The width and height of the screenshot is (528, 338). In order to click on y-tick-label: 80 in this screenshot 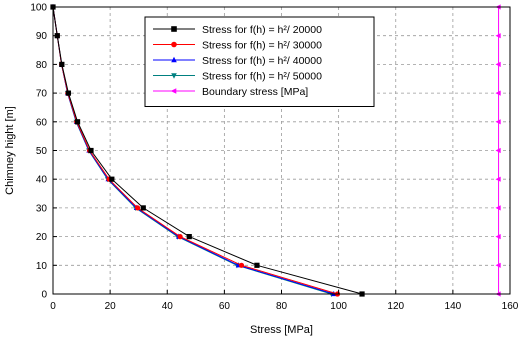, I will do `click(42, 65)`.